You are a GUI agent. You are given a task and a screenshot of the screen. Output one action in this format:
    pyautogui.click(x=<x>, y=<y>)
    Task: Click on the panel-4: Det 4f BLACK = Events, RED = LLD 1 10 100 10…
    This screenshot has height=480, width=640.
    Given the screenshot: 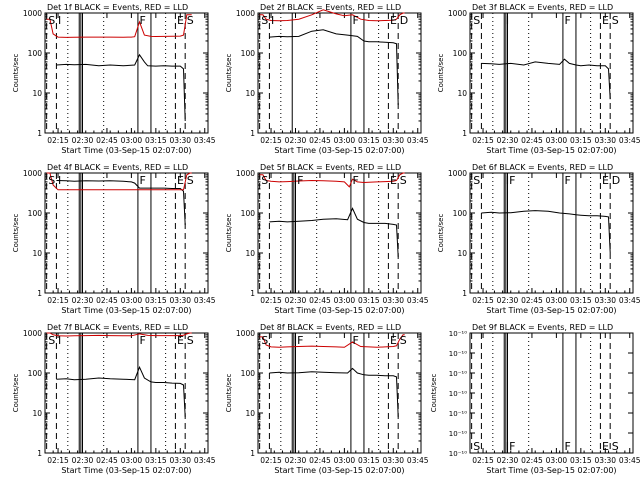 What is the action you would take?
    pyautogui.click(x=114, y=239)
    